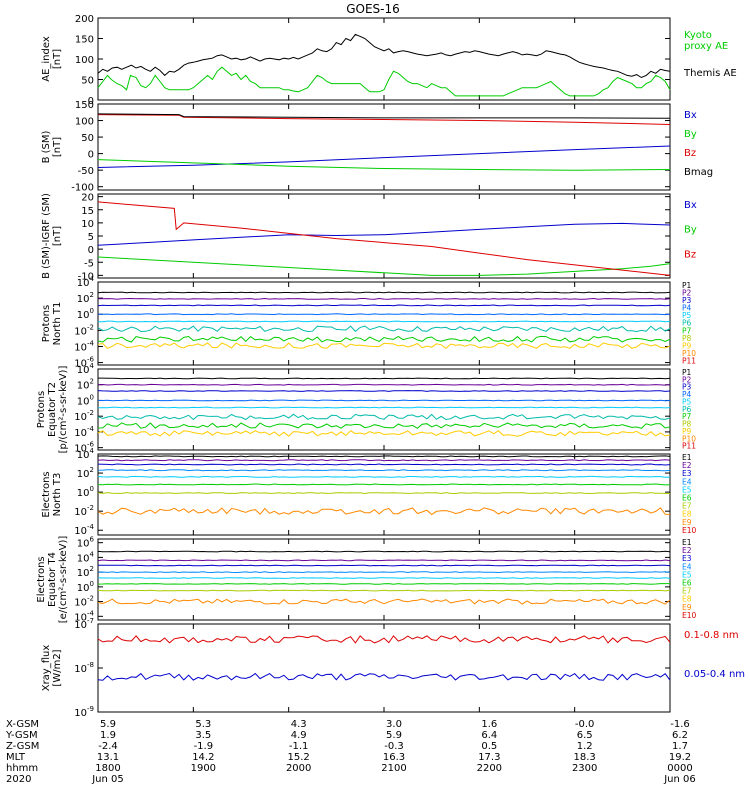 The width and height of the screenshot is (750, 800). What do you see at coordinates (680, 735) in the screenshot?
I see `x-axis-row-value: 6.2` at bounding box center [680, 735].